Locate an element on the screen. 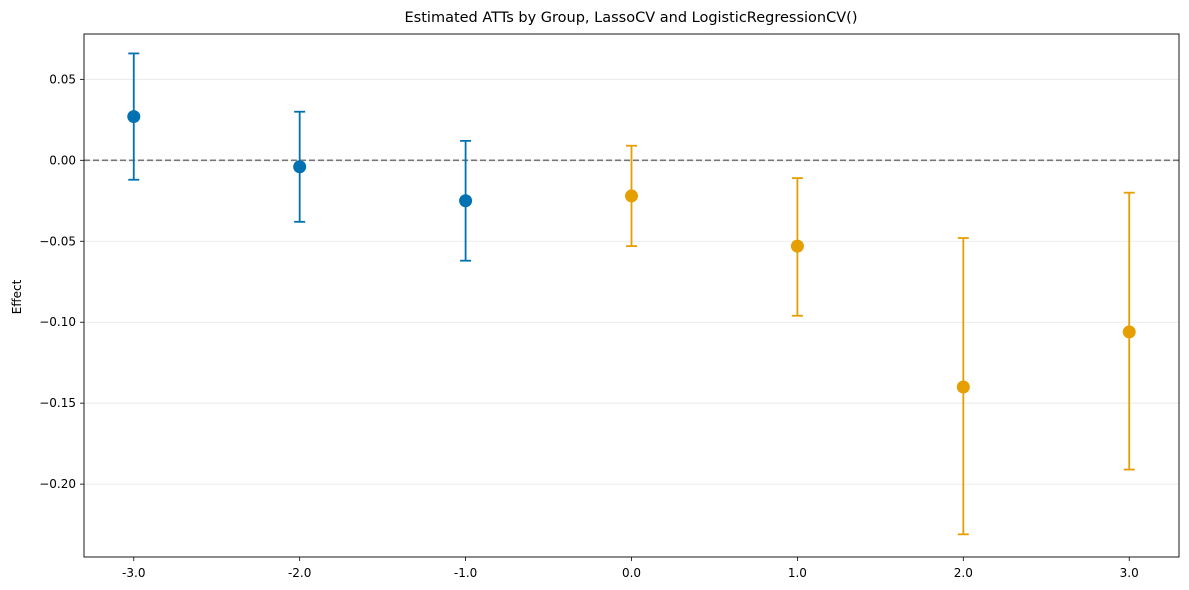  y-tick-label: 0.05 is located at coordinates (62, 79).